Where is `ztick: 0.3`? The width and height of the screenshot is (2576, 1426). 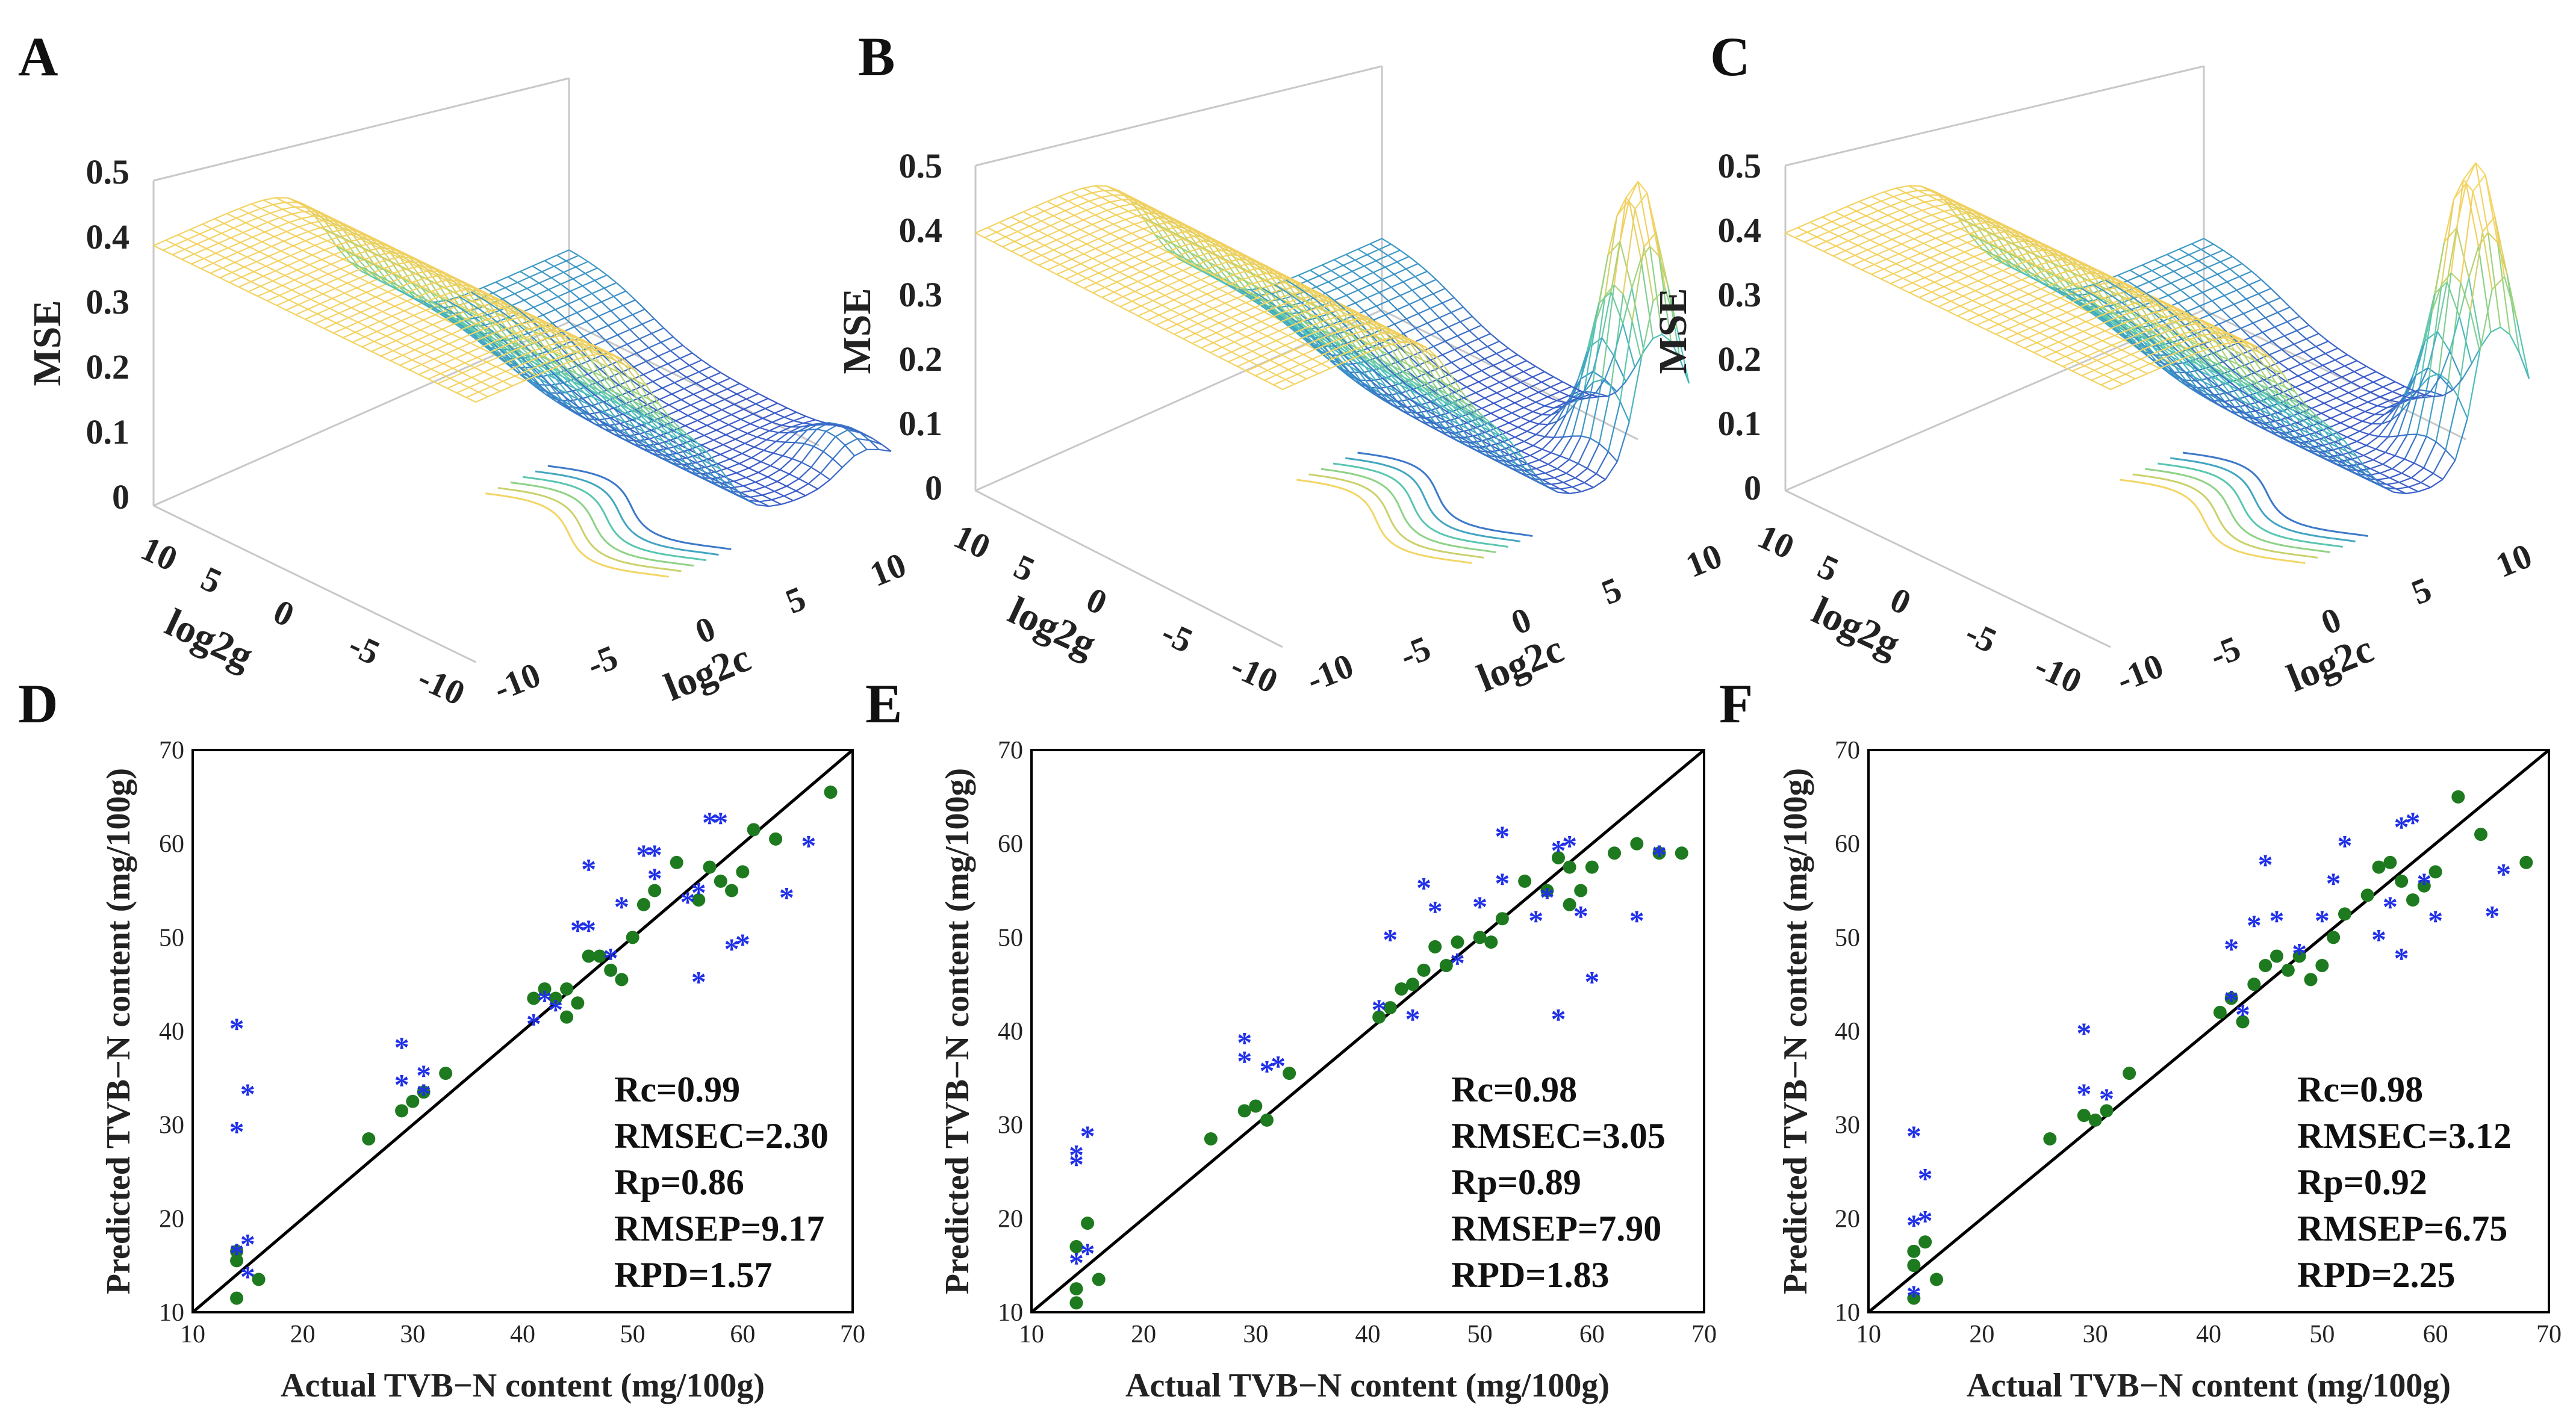
ztick: 0.3 is located at coordinates (921, 294).